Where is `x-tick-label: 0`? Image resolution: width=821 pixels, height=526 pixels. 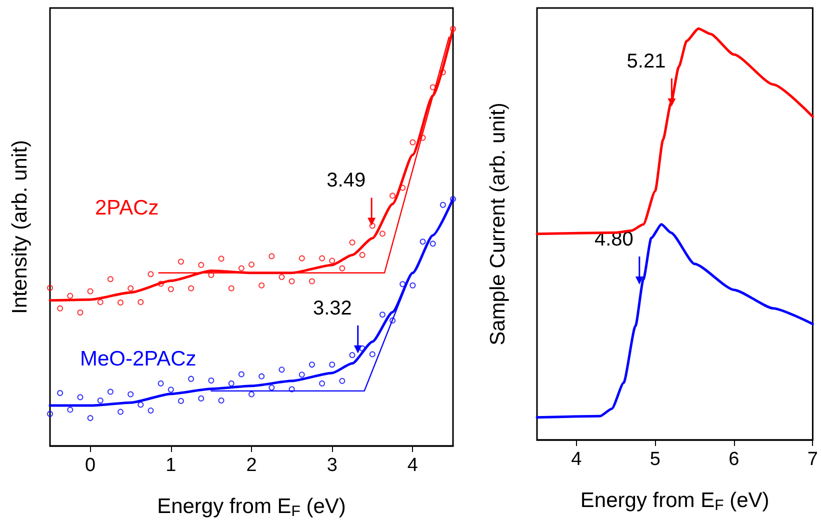 x-tick-label: 0 is located at coordinates (90, 465).